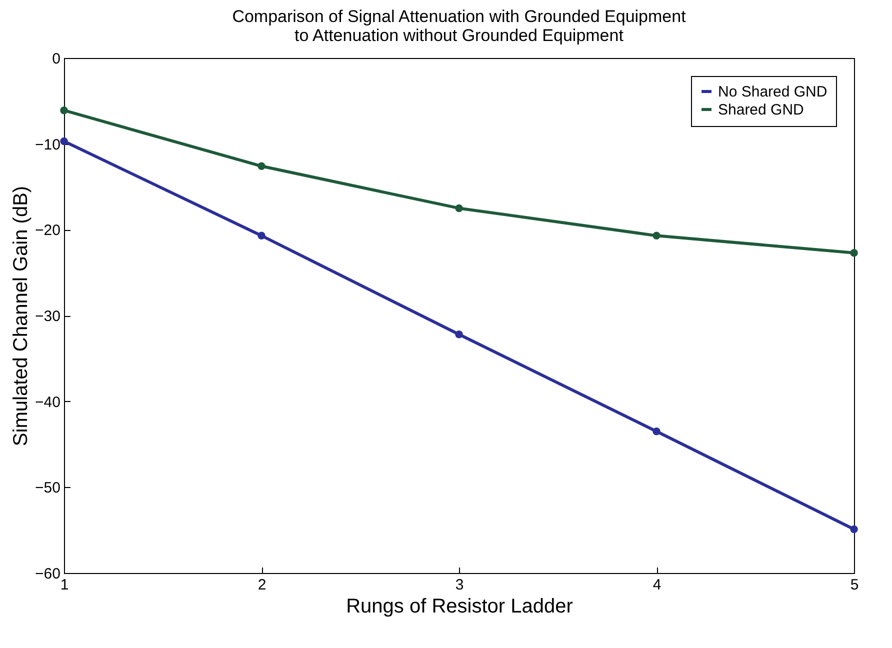  Describe the element at coordinates (460, 607) in the screenshot. I see `x-axis-title: Rungs of Resistor Ladder` at that location.